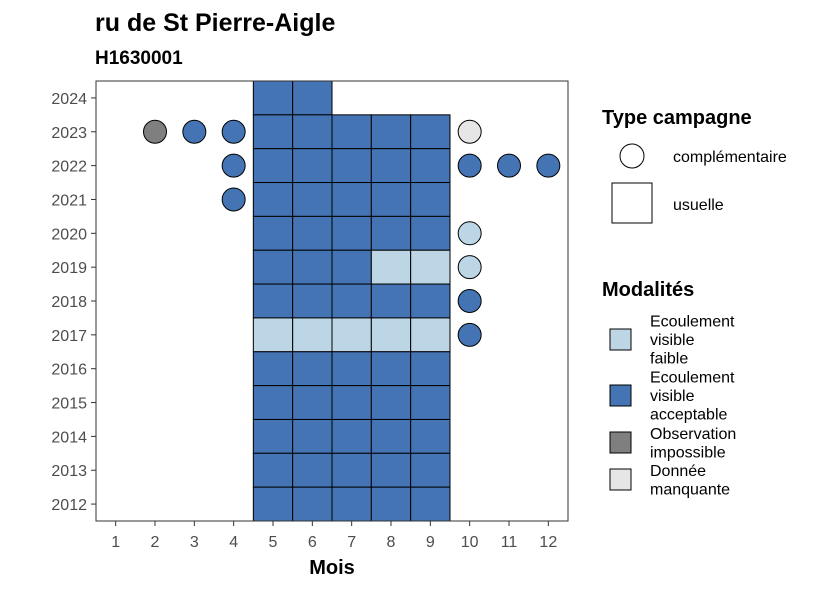 The image size is (826, 590). I want to click on legend-square-key, so click(632, 203).